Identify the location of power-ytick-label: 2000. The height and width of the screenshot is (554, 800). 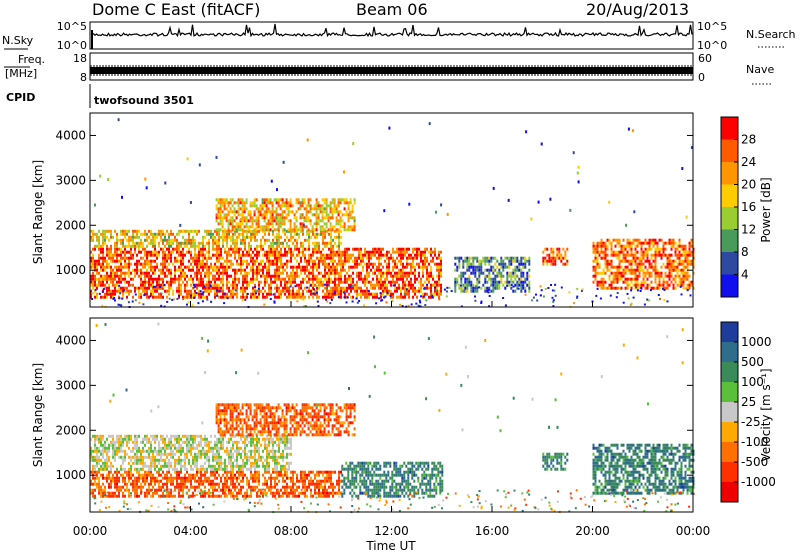
(70, 225).